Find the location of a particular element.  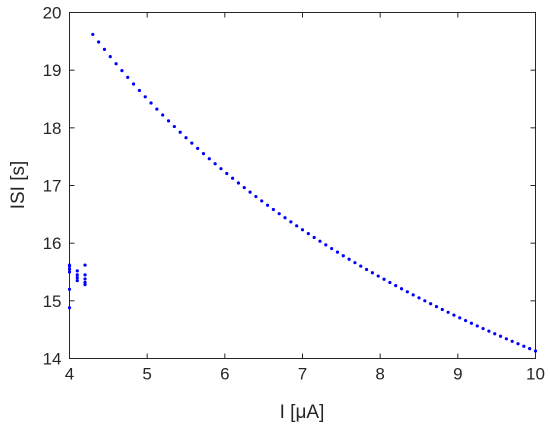

x-tick-label: 8 is located at coordinates (379, 374).